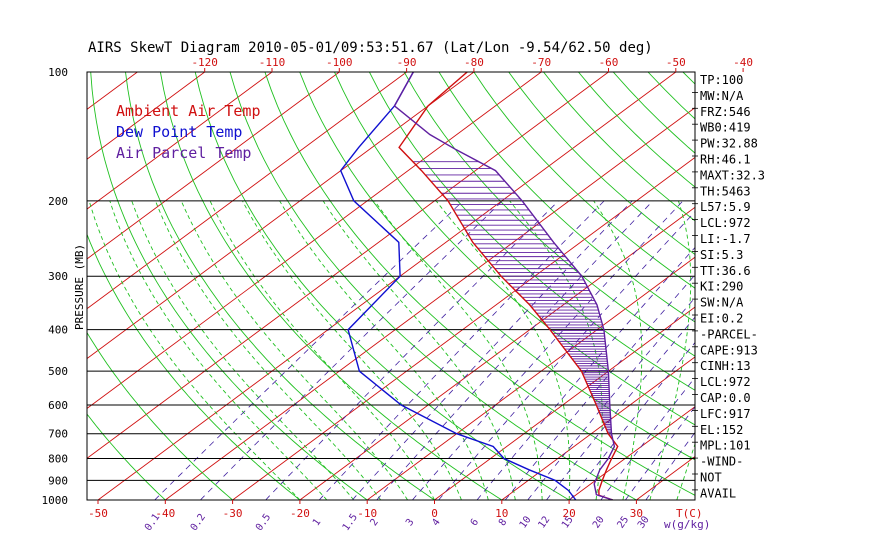 The height and width of the screenshot is (560, 870). What do you see at coordinates (721, 430) in the screenshot?
I see `index-entry: EL:152` at bounding box center [721, 430].